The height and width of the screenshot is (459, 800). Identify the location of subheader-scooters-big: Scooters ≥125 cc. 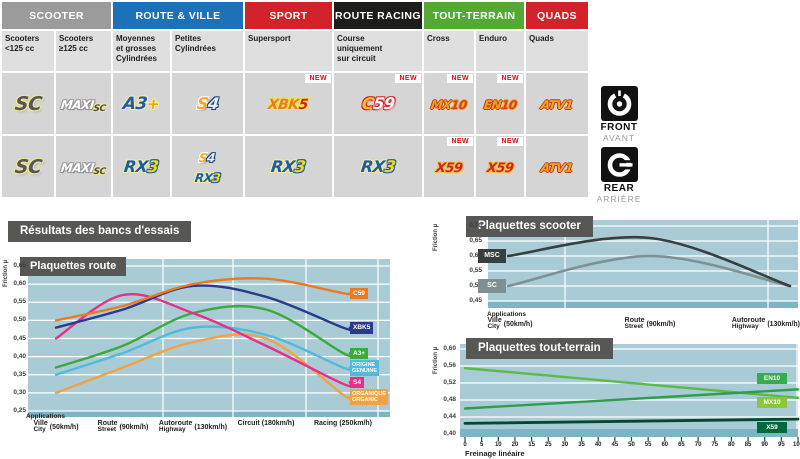
(83, 51).